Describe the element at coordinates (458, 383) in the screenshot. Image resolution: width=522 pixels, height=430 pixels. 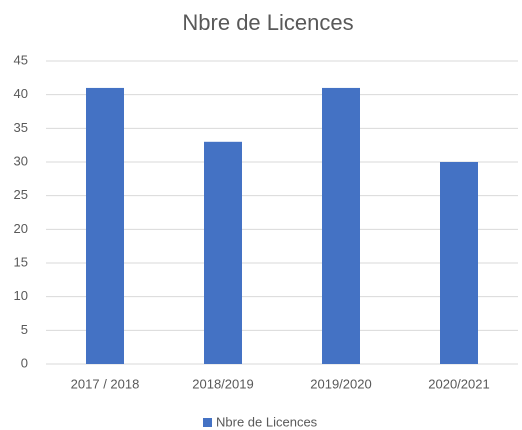
I see `x-tick-label: 2020/2021` at that location.